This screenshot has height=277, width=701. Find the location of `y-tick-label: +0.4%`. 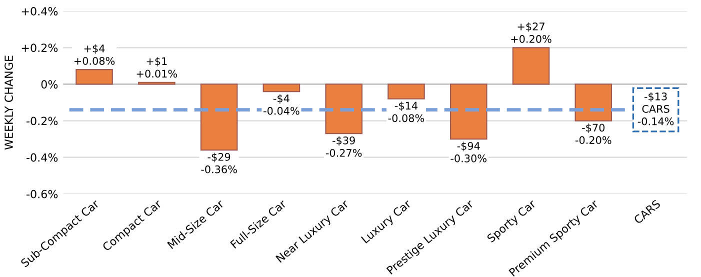

y-tick-label: +0.4% is located at coordinates (40, 11).